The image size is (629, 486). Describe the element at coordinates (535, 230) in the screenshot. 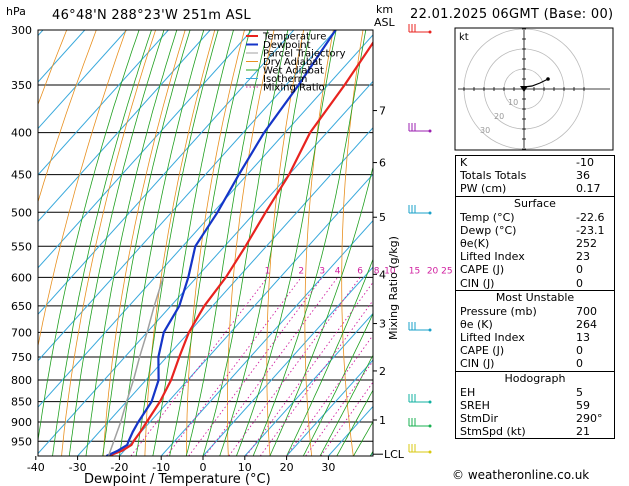

I see `surface-dewp-row: Dewp (°C) -23.1` at that location.